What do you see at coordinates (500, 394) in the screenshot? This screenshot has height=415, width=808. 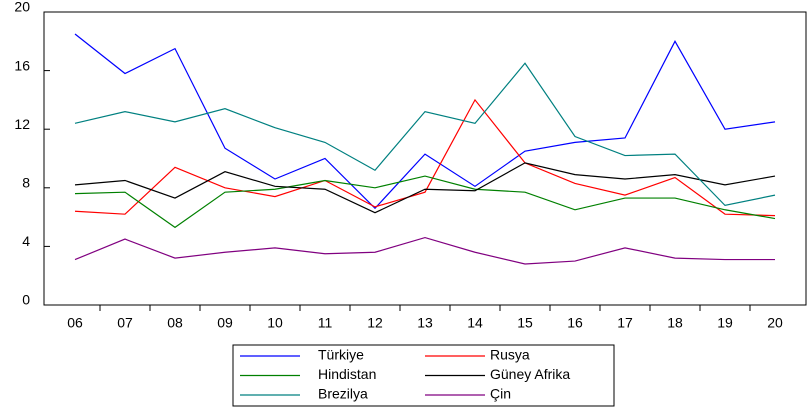 I see `legend-label: Çin` at bounding box center [500, 394].